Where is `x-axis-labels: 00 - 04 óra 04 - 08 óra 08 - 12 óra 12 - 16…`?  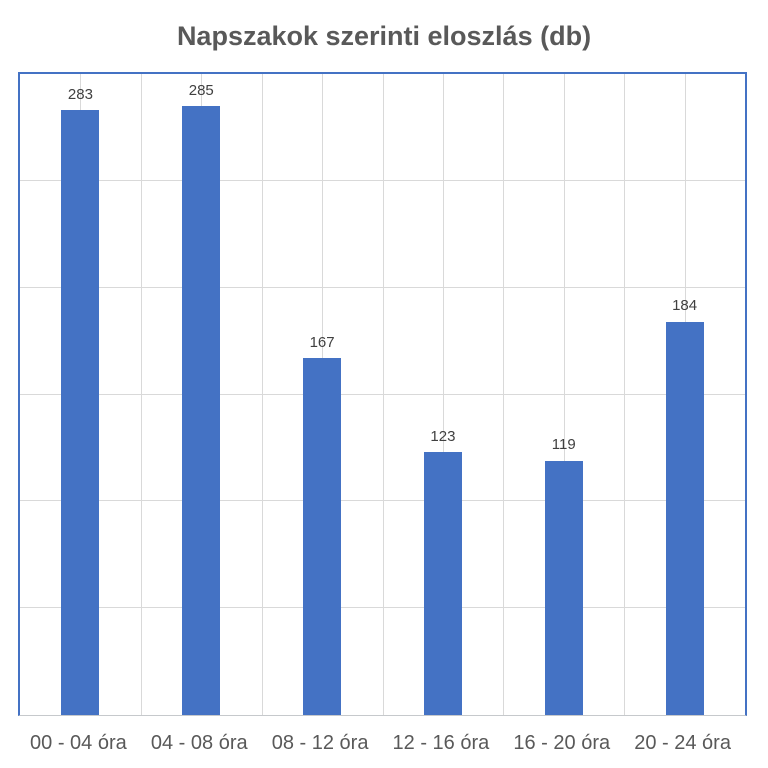 x-axis-labels: 00 - 04 óra 04 - 08 óra 08 - 12 óra 12 - 16… is located at coordinates (382, 747).